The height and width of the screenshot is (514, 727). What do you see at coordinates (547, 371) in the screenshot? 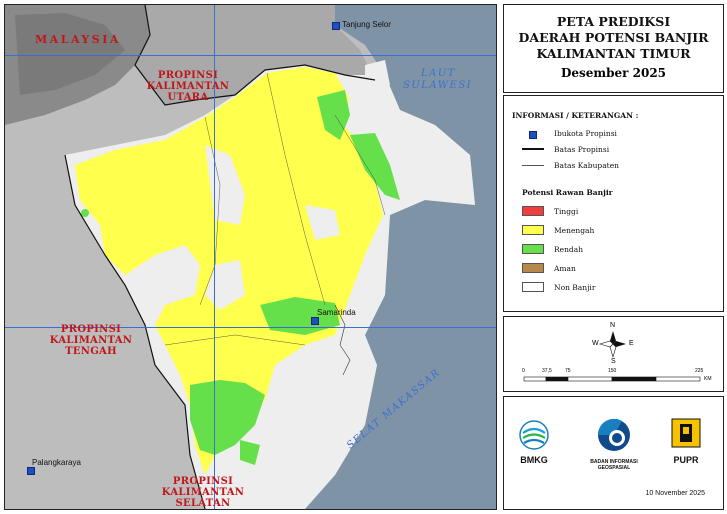
I see `scale-tick-1: 37,5` at bounding box center [547, 371].